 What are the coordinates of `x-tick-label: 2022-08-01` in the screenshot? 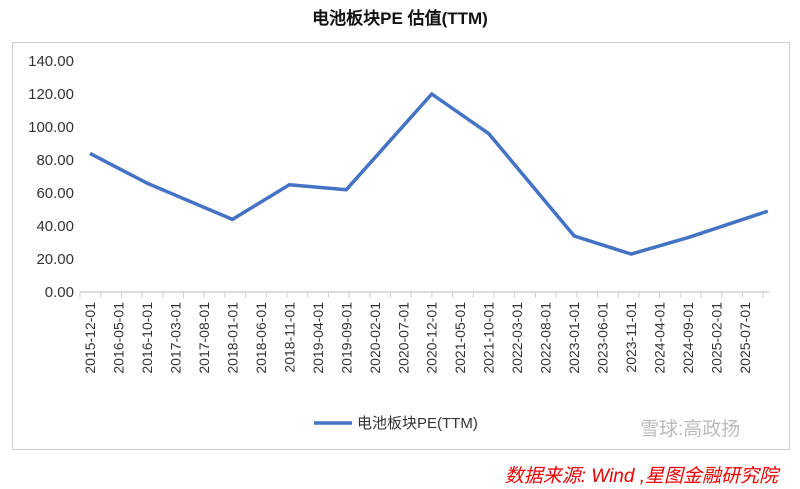 It's located at (546, 338).